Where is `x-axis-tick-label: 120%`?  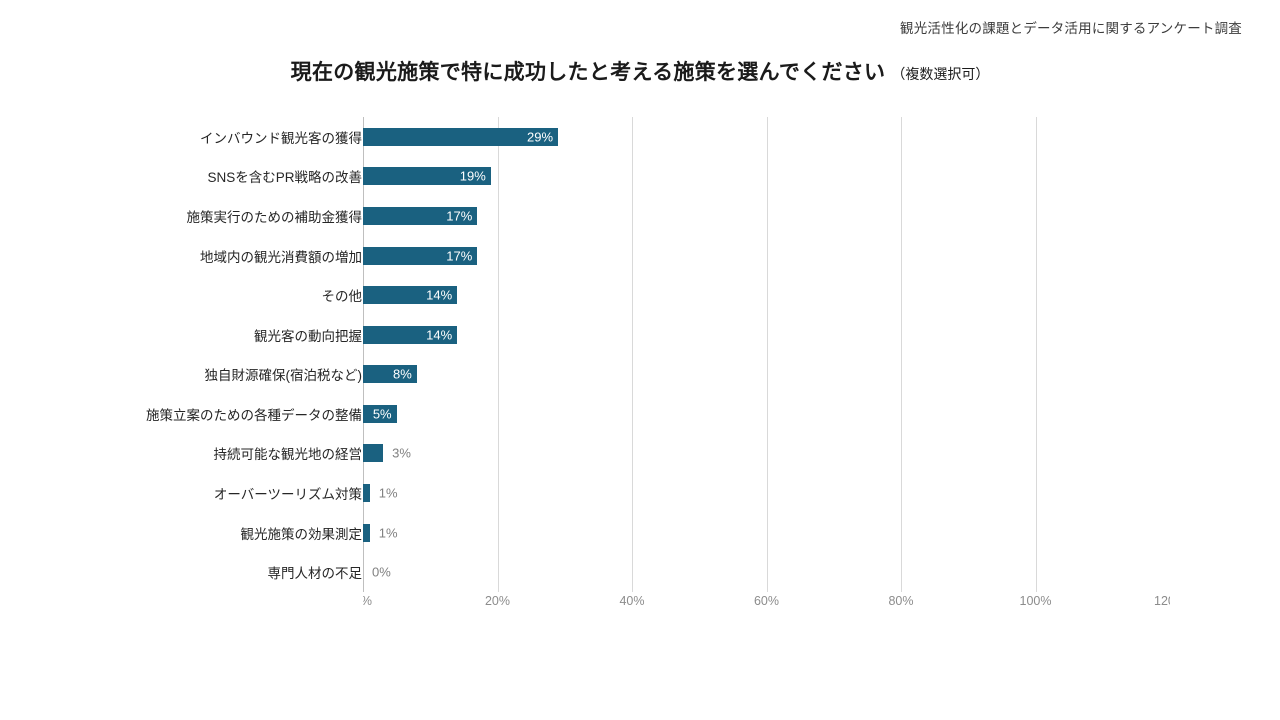
x-axis-tick-label: 120% is located at coordinates (1162, 601).